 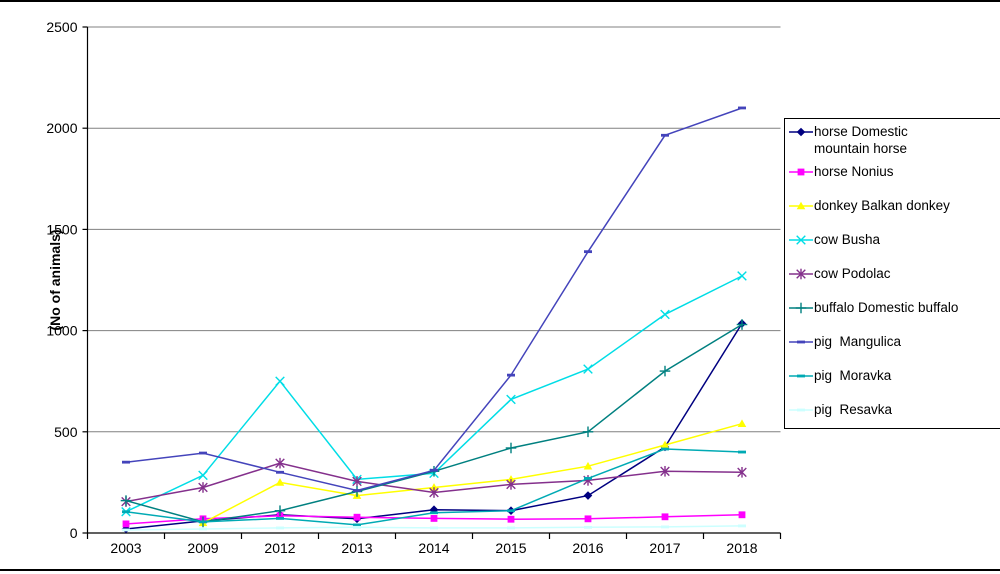 I want to click on legend-item-label: horse Domestic mountain horse, so click(x=861, y=140).